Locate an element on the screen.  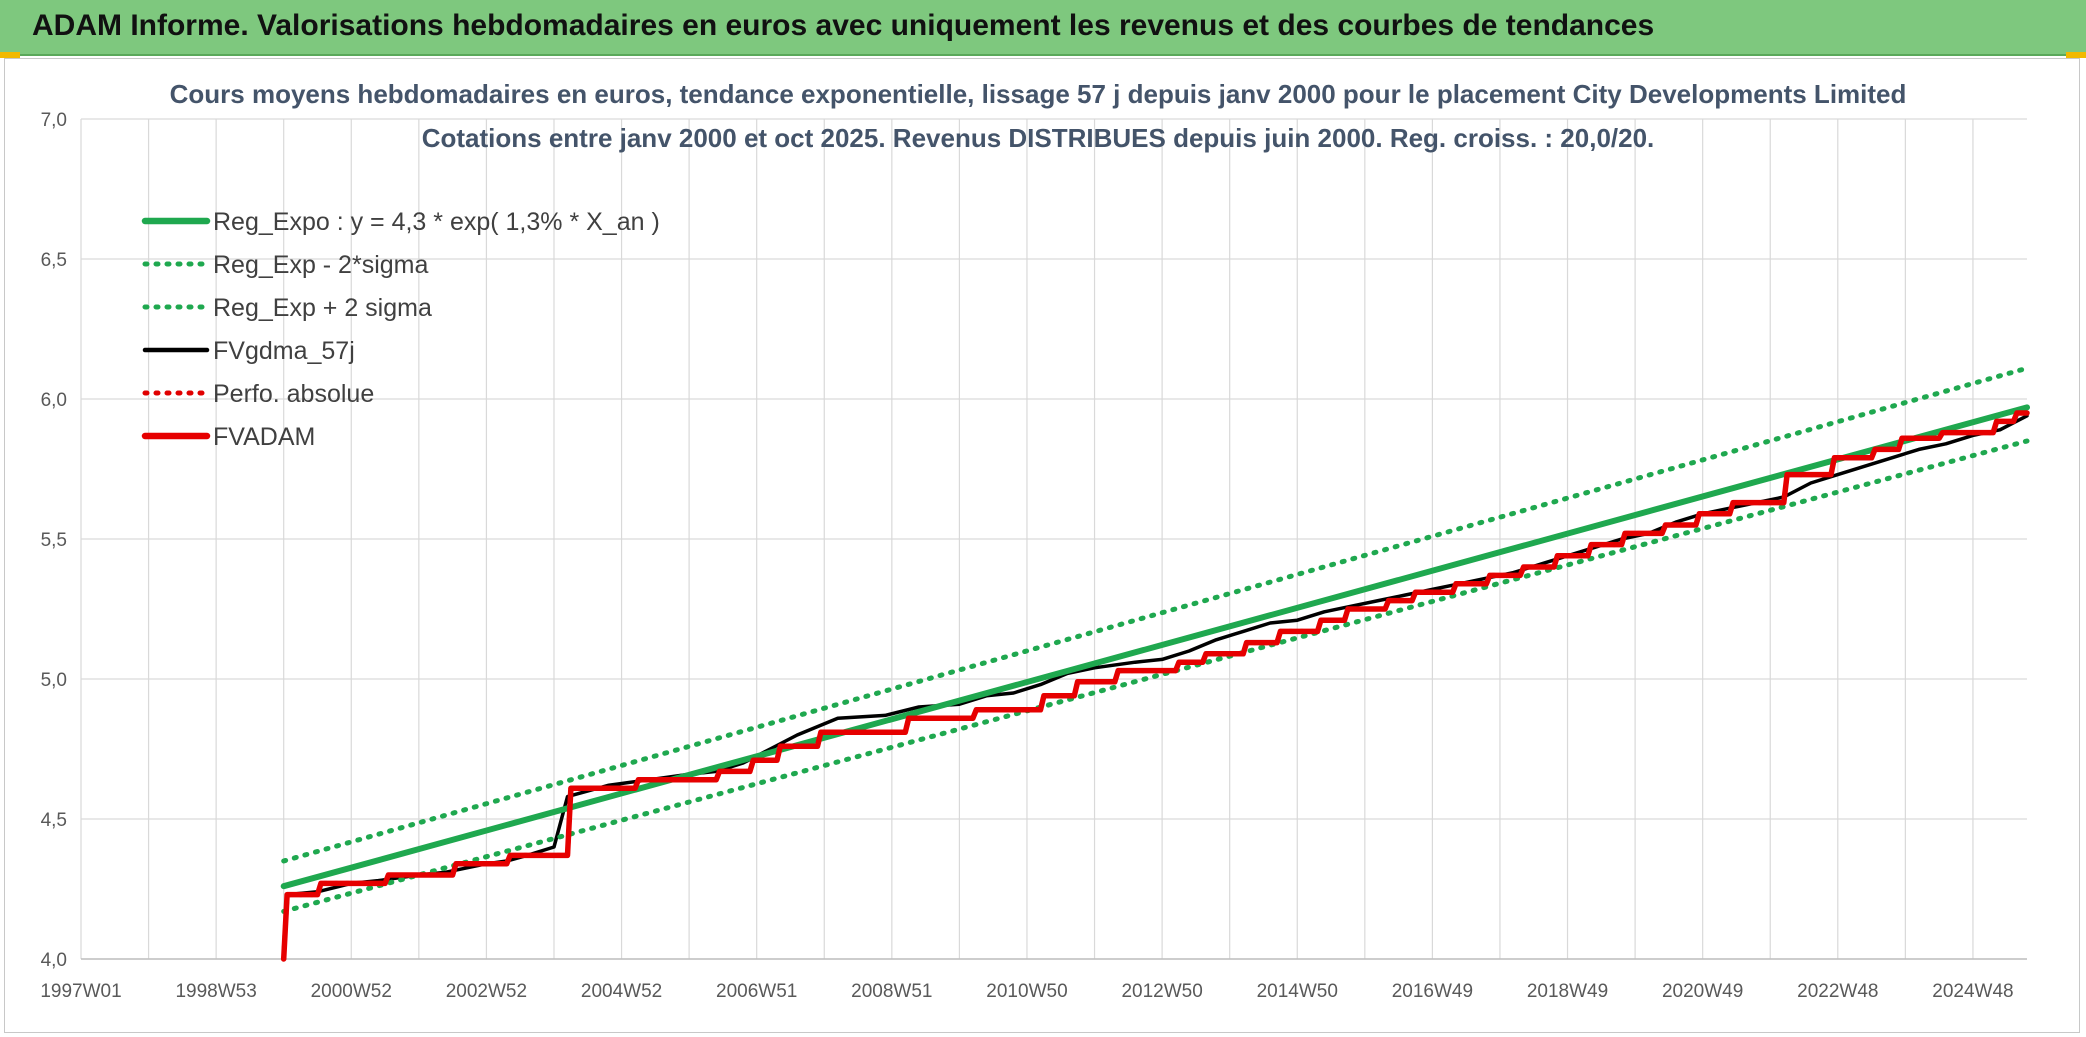
legend-entry: Reg_Expo : y = 4,3 * exp( 1,3% * X_an ) is located at coordinates (436, 222).